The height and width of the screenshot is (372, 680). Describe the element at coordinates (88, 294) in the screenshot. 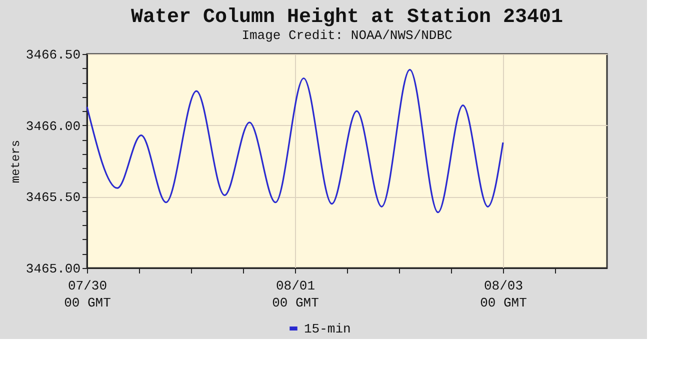

I see `x-tick-label: 07/30 00 GMT` at that location.